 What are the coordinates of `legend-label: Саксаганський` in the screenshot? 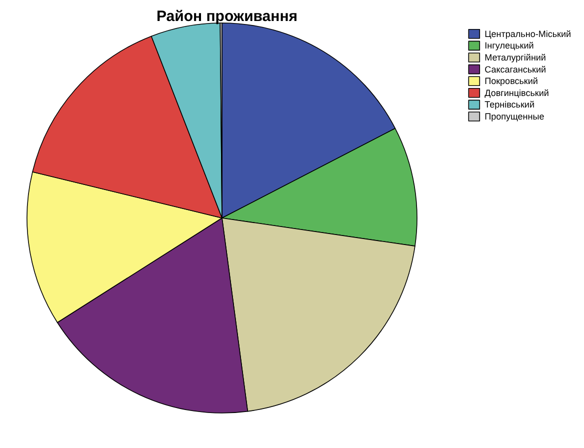 It's located at (515, 69).